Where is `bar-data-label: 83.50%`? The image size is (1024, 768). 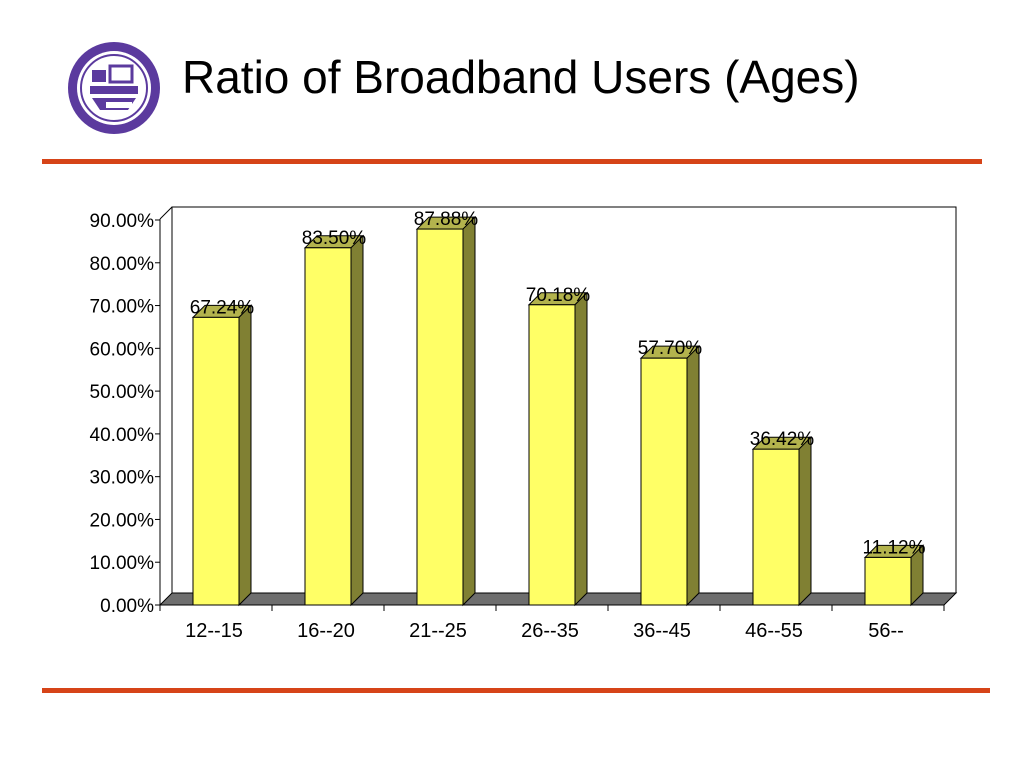 bar-data-label: 83.50% is located at coordinates (334, 238).